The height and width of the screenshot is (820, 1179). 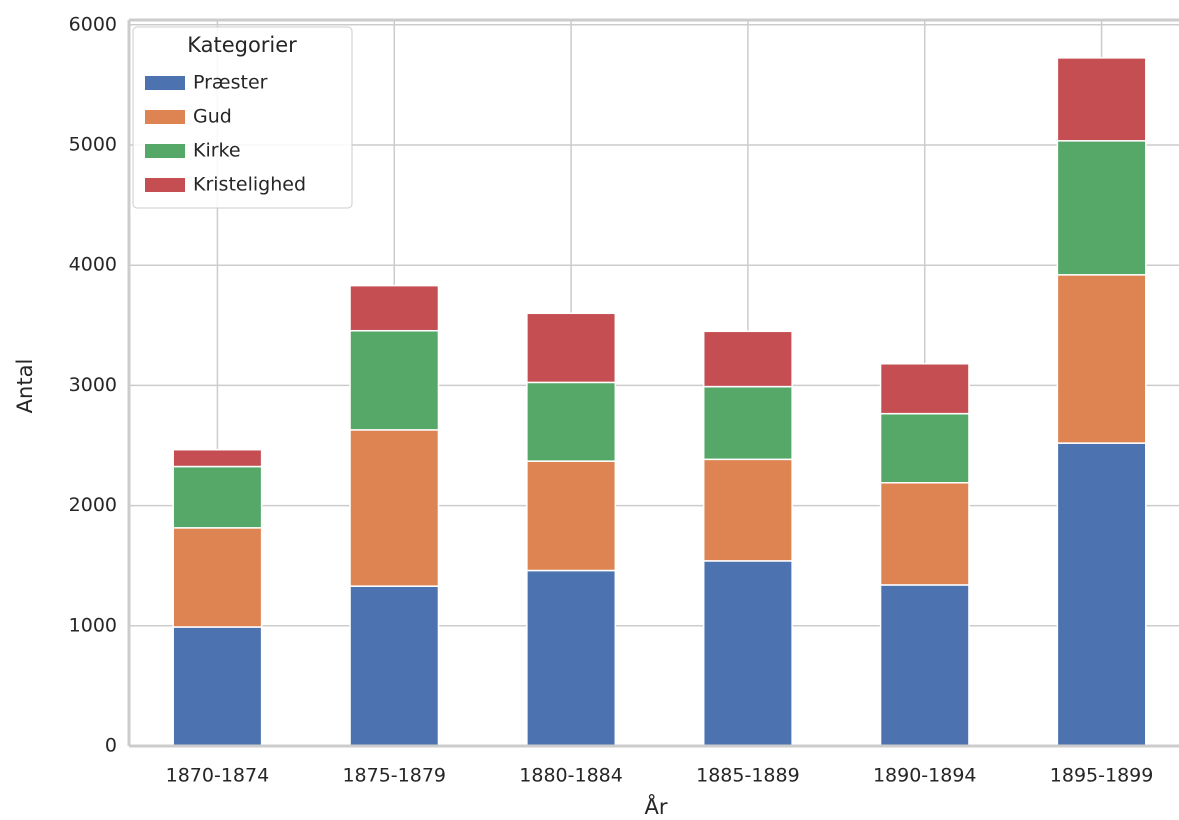 I want to click on legend: Kategorier Præster Gud Kirke Kristelighed, so click(x=242, y=117).